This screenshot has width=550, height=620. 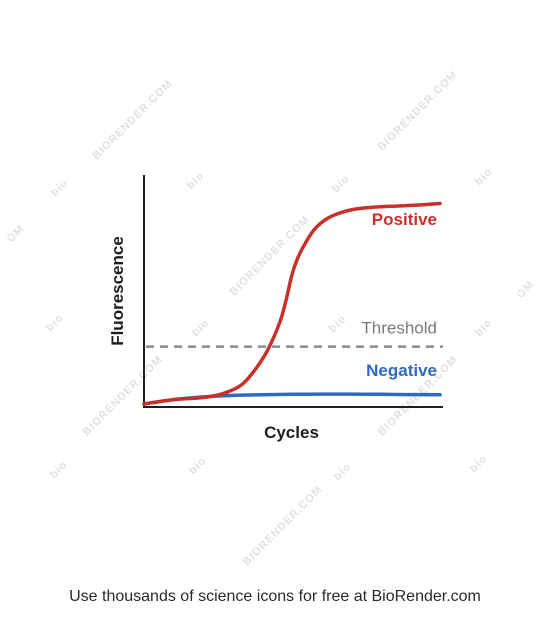 What do you see at coordinates (404, 219) in the screenshot?
I see `series-label-positive: Positive` at bounding box center [404, 219].